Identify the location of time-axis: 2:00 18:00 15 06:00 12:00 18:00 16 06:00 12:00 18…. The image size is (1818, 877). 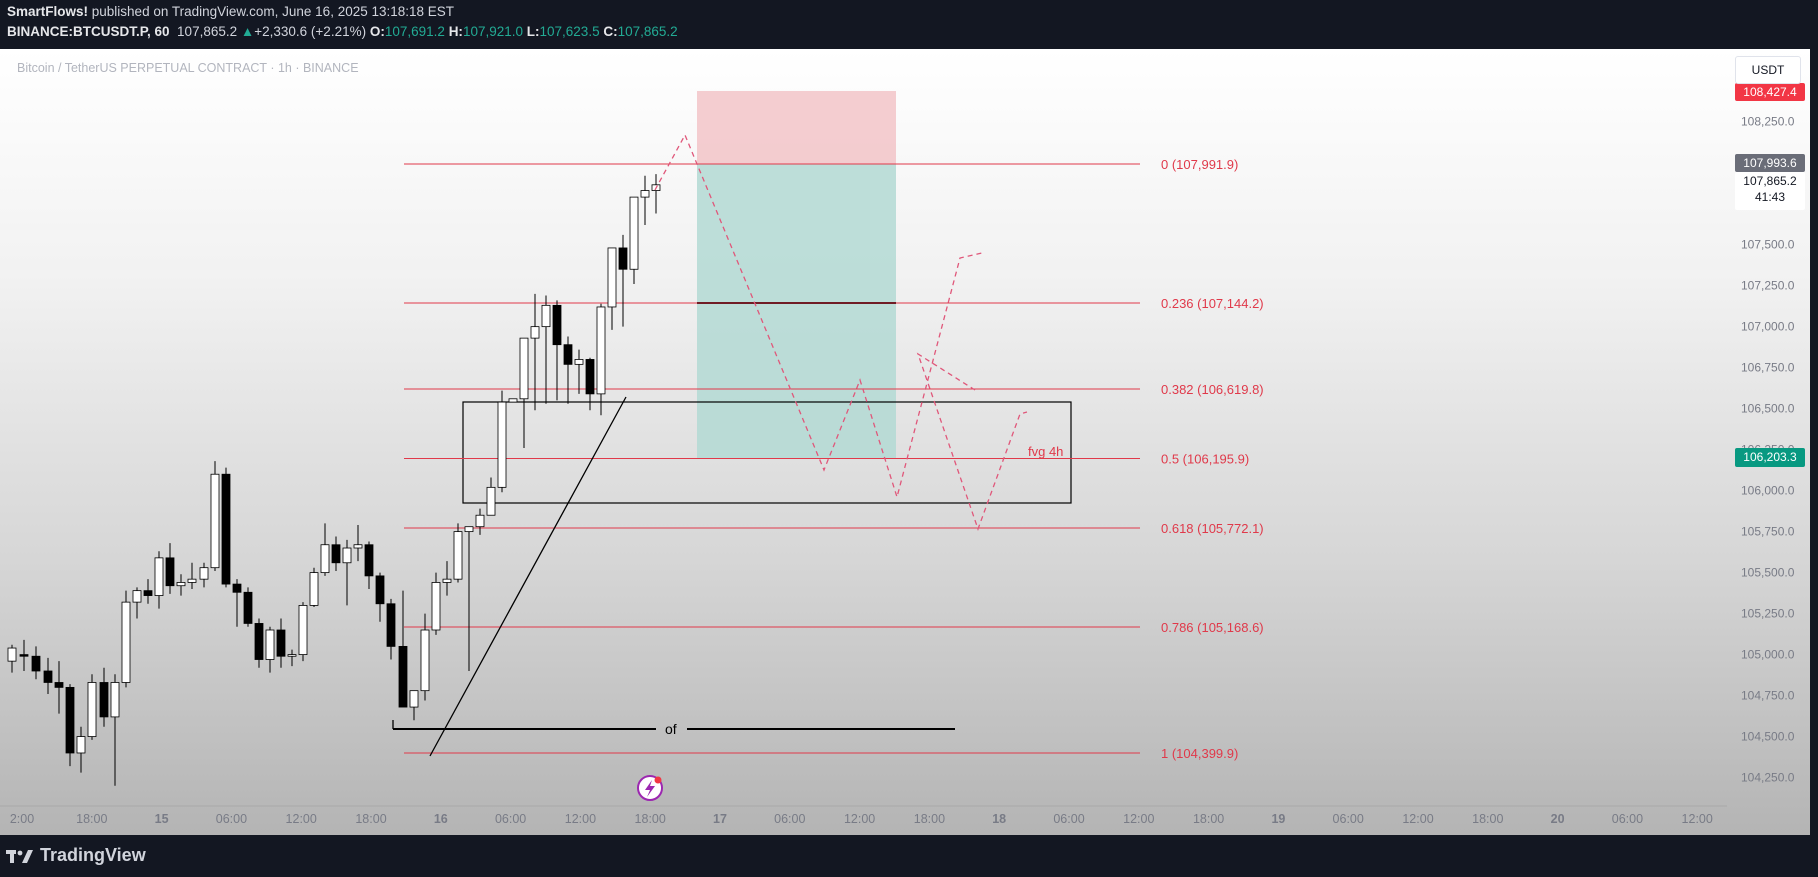
(861, 819).